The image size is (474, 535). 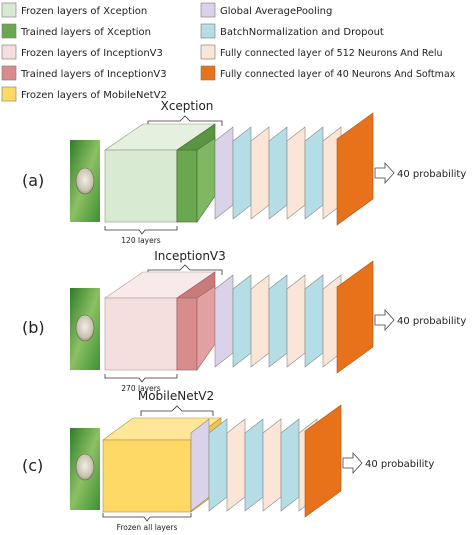 What do you see at coordinates (85, 32) in the screenshot?
I see `legend-label-trained-xception: Trained layers of Xception` at bounding box center [85, 32].